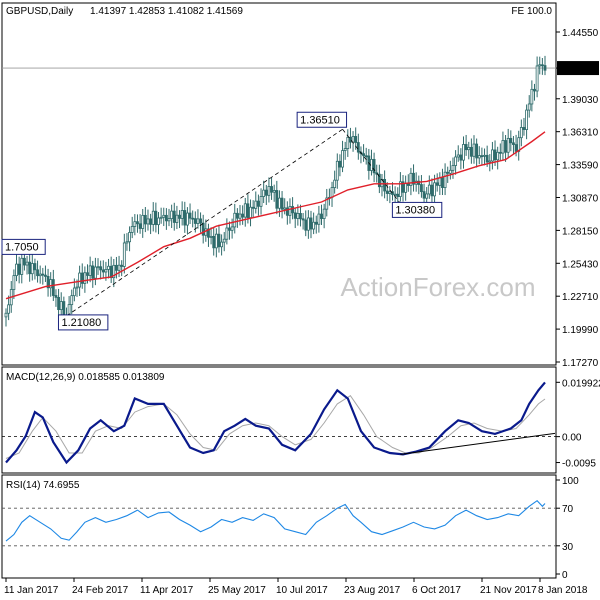  I want to click on y-tick-label: 1.28150, so click(580, 231).